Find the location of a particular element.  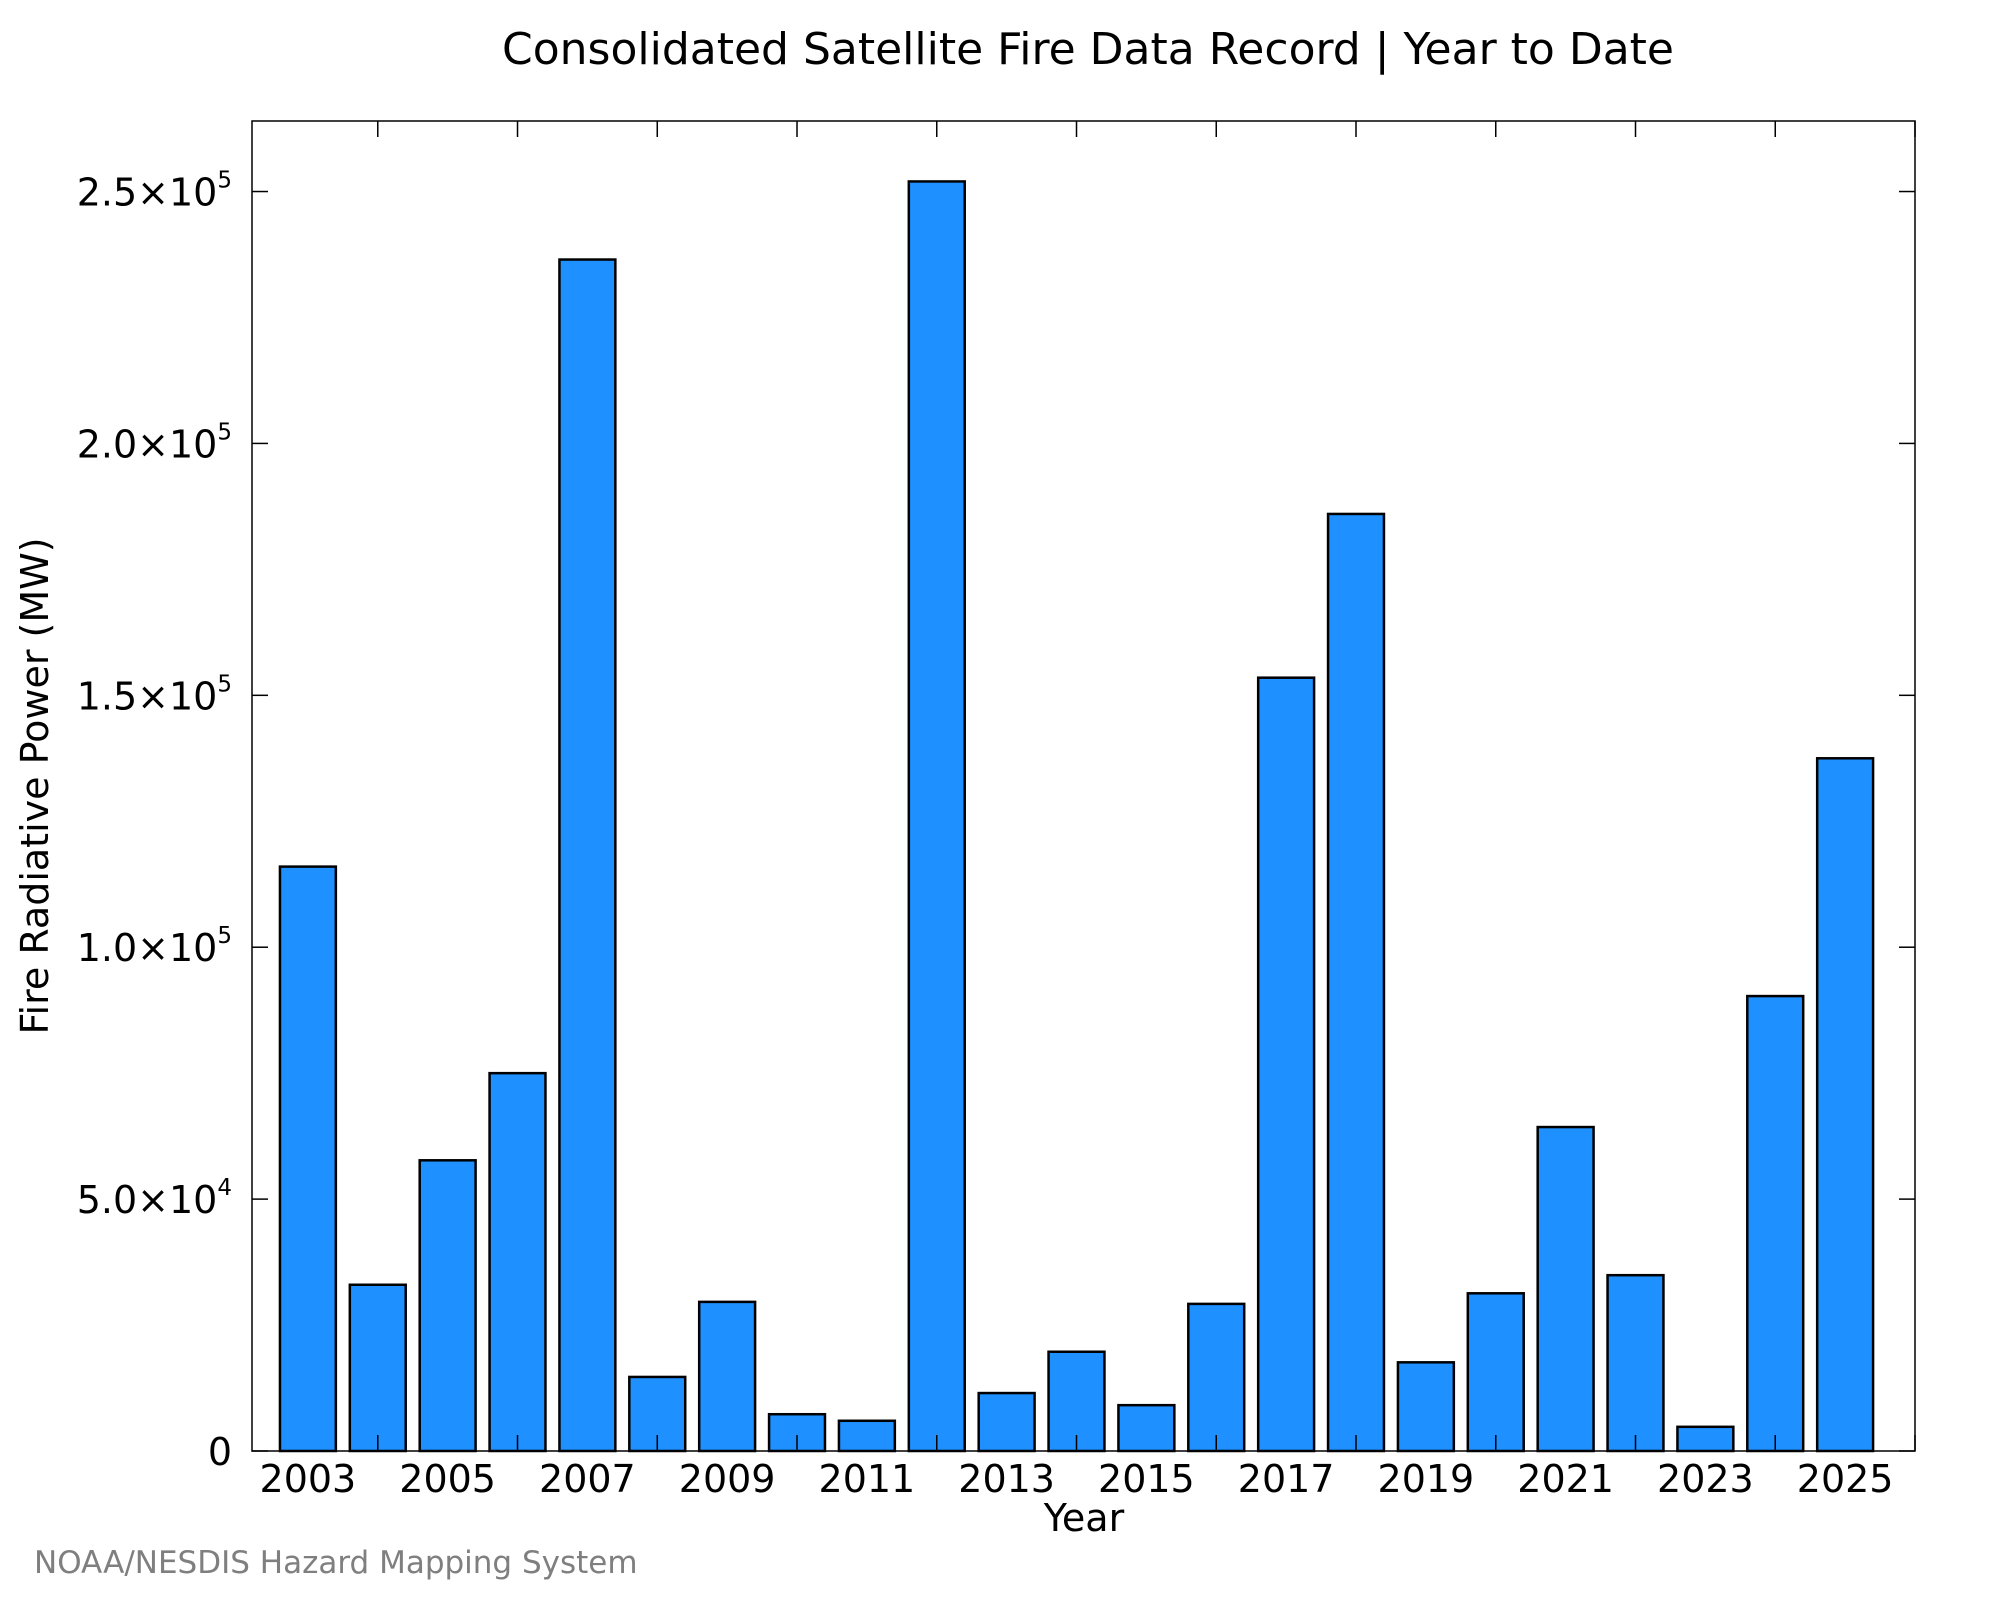

x-tick-label-2019: 2019 is located at coordinates (1426, 1479).